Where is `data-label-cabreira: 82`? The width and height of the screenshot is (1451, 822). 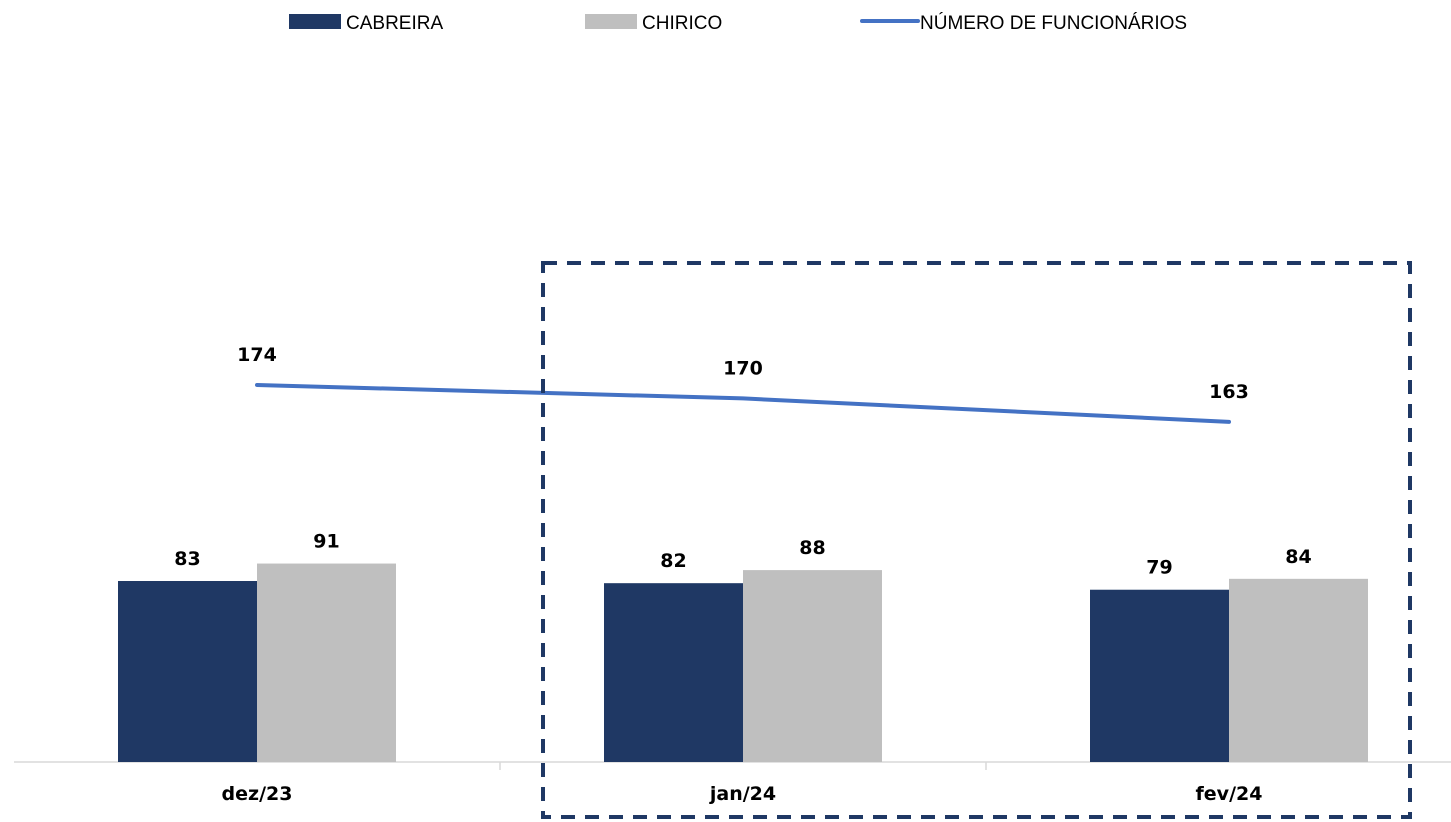
data-label-cabreira: 82 is located at coordinates (673, 561).